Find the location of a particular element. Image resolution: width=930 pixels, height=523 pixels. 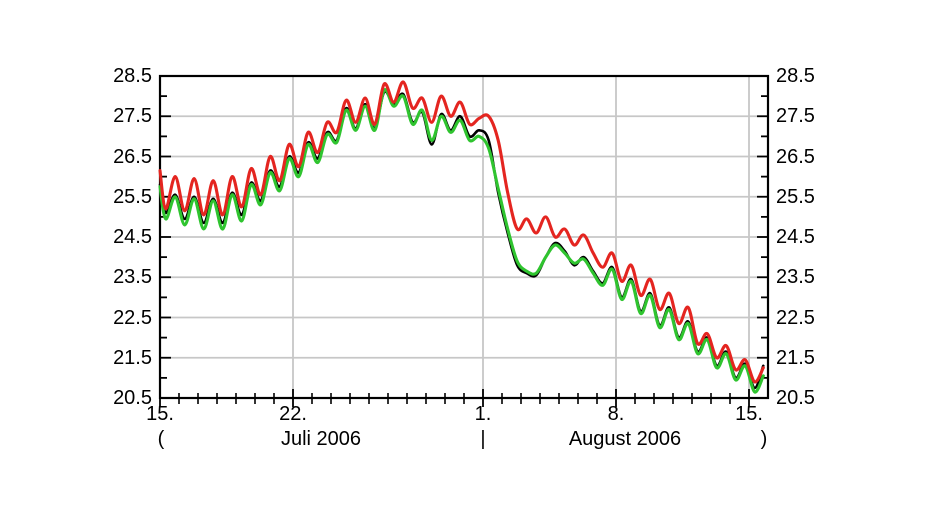

y-tick-label-left: 28.5 is located at coordinates (132, 76).